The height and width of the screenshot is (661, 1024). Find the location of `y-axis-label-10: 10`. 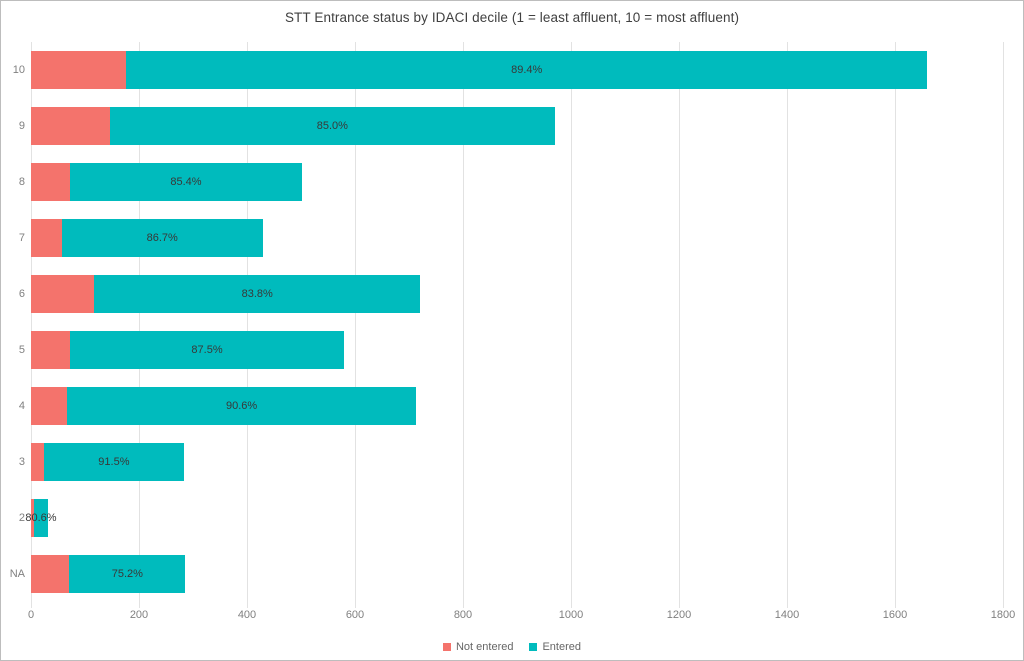

y-axis-label-10: 10 is located at coordinates (18, 70).